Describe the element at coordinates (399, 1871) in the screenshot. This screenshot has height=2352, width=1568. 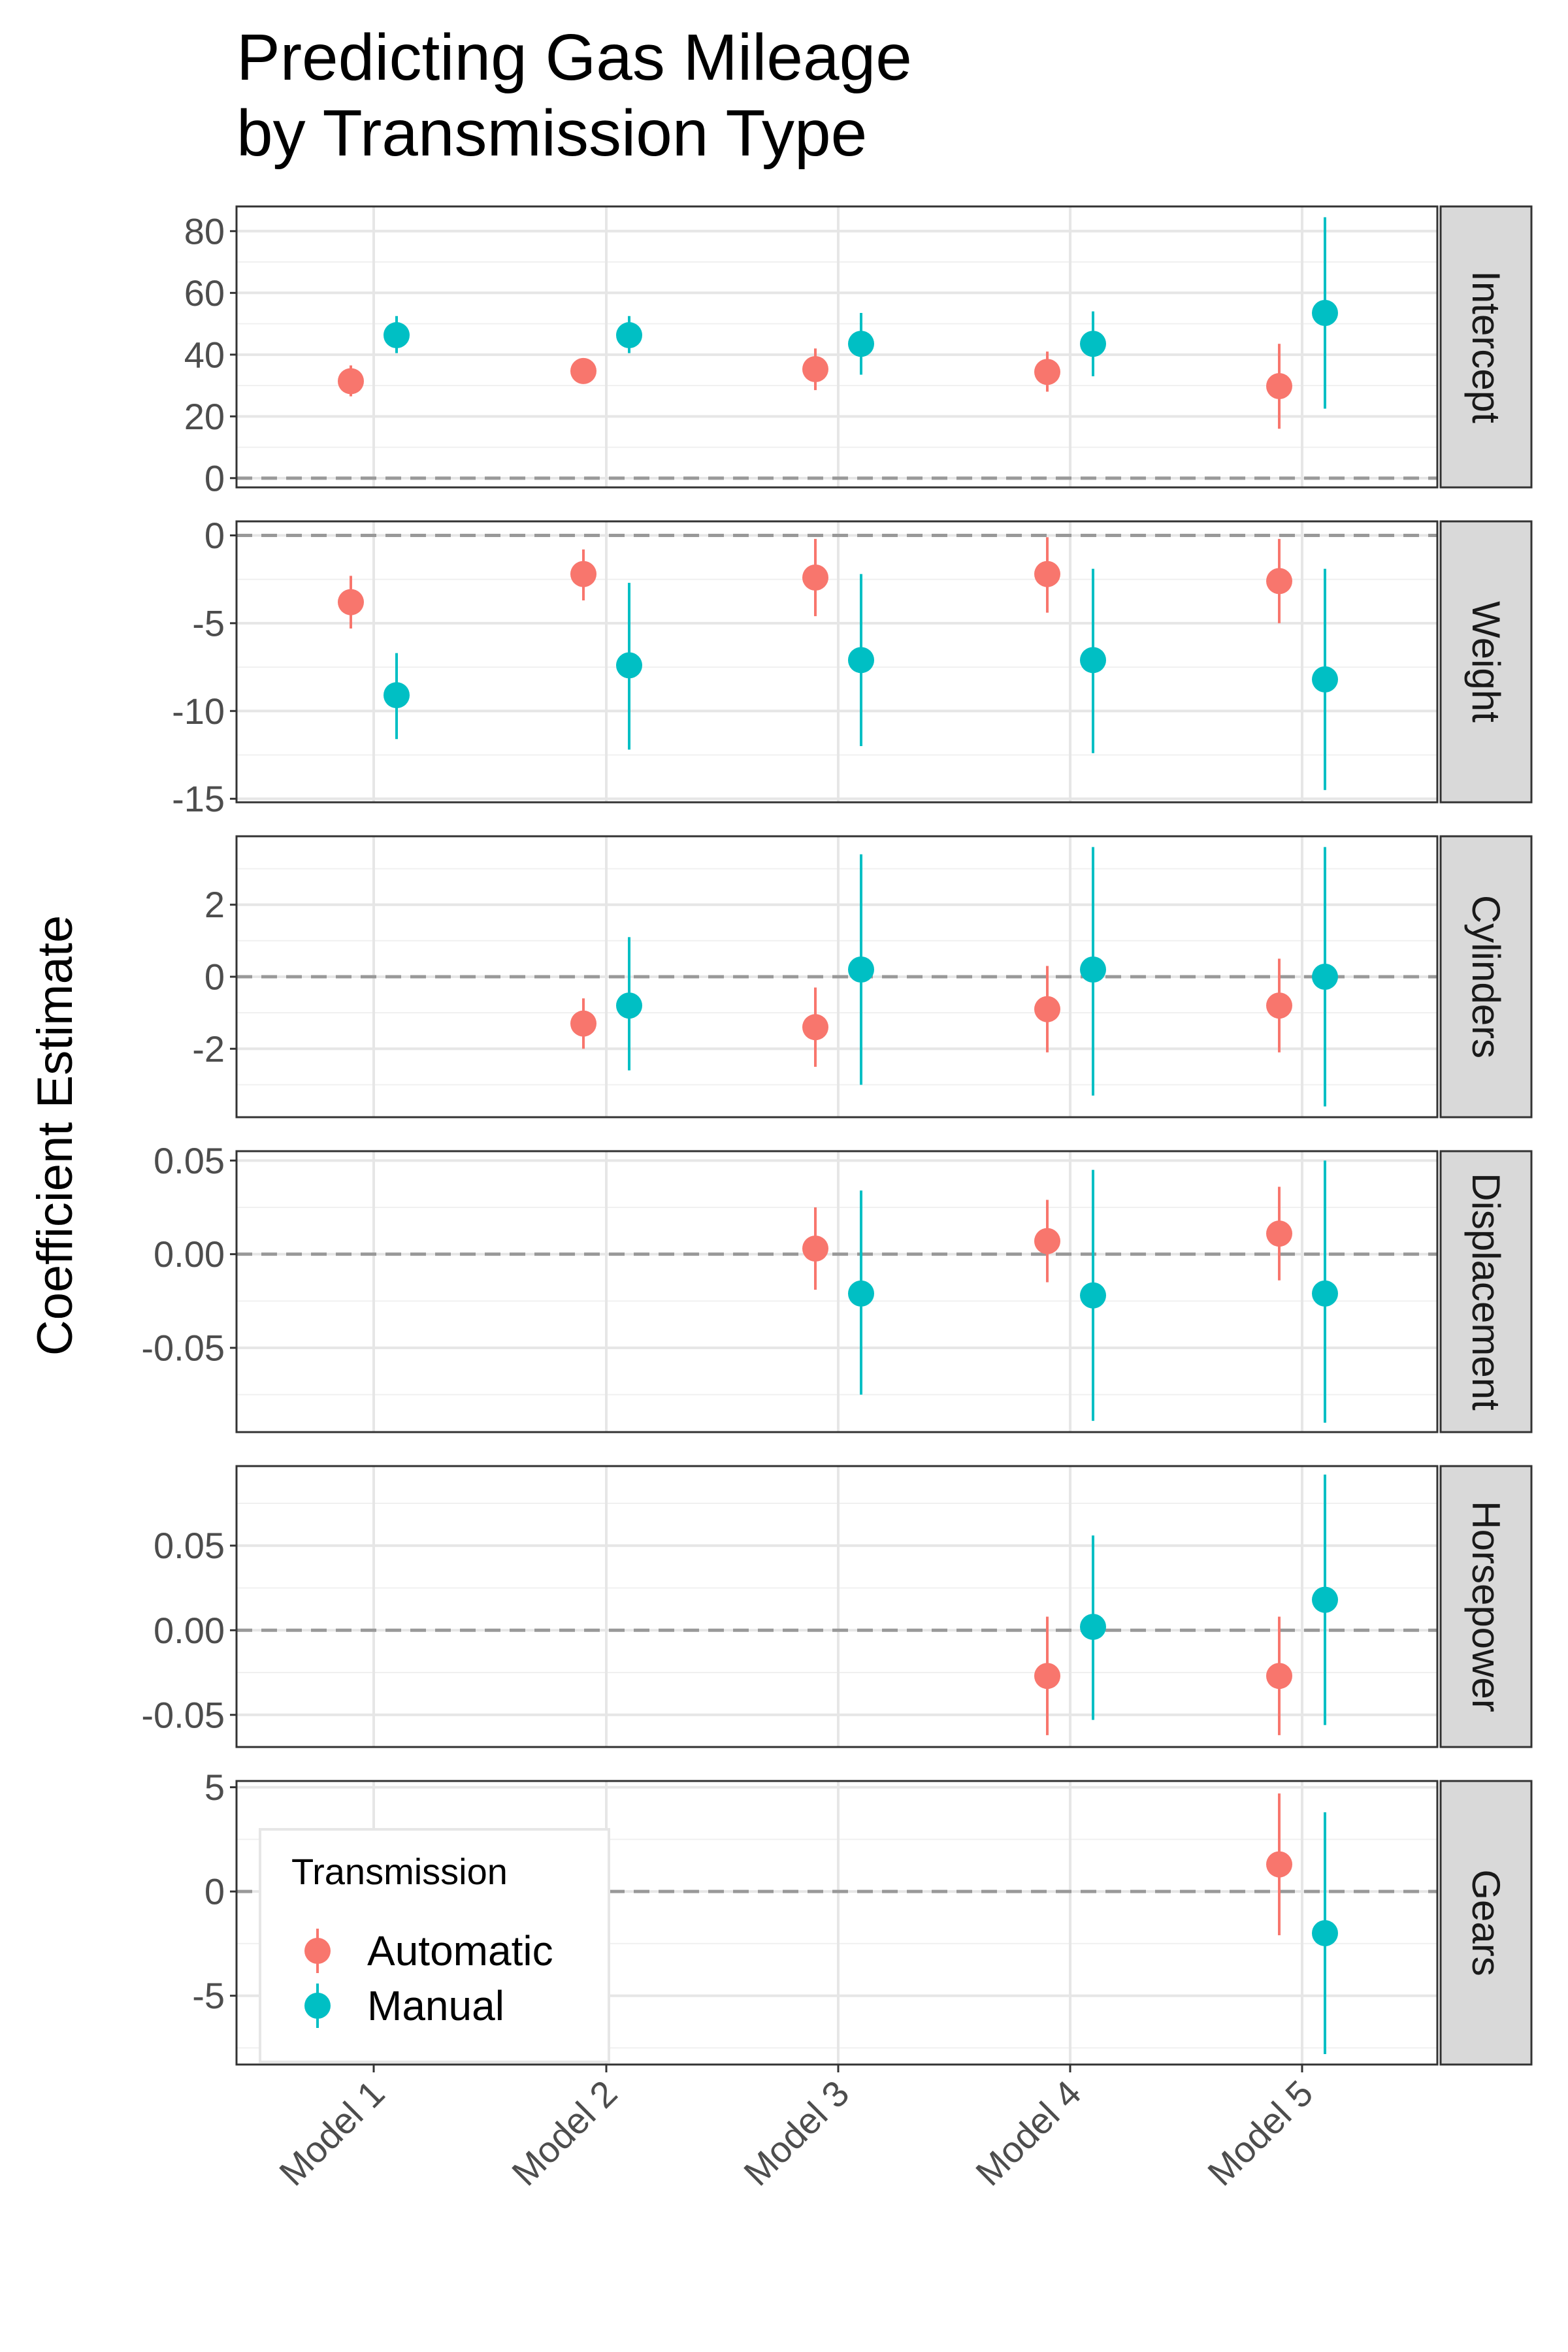
I see `legend-title: Transmission` at that location.